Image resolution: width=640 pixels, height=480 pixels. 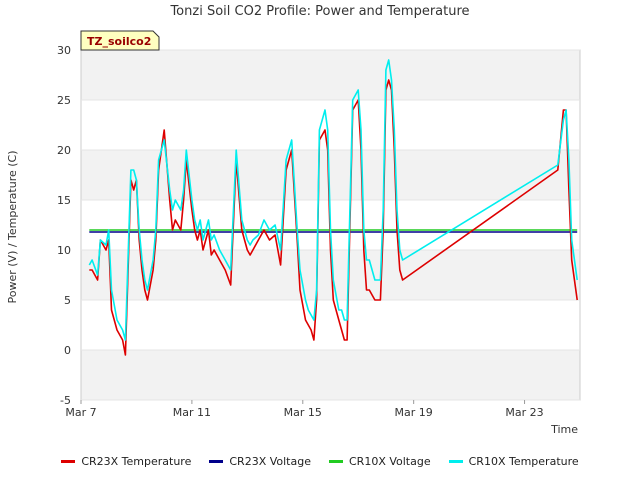 What do you see at coordinates (65, 400) in the screenshot?
I see `y-tick-label: -5` at bounding box center [65, 400].